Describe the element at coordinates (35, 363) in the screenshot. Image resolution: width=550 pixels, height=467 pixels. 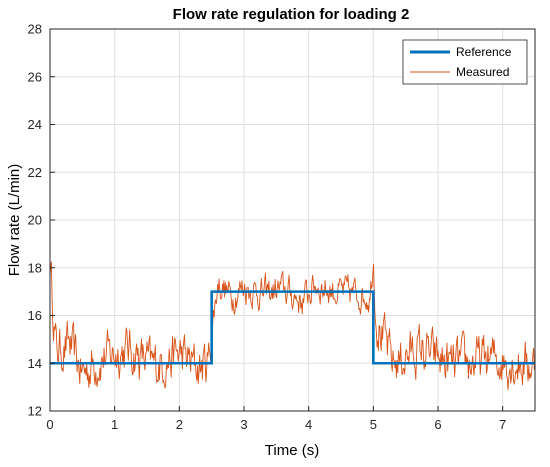
I see `y-tick-label: 14` at that location.